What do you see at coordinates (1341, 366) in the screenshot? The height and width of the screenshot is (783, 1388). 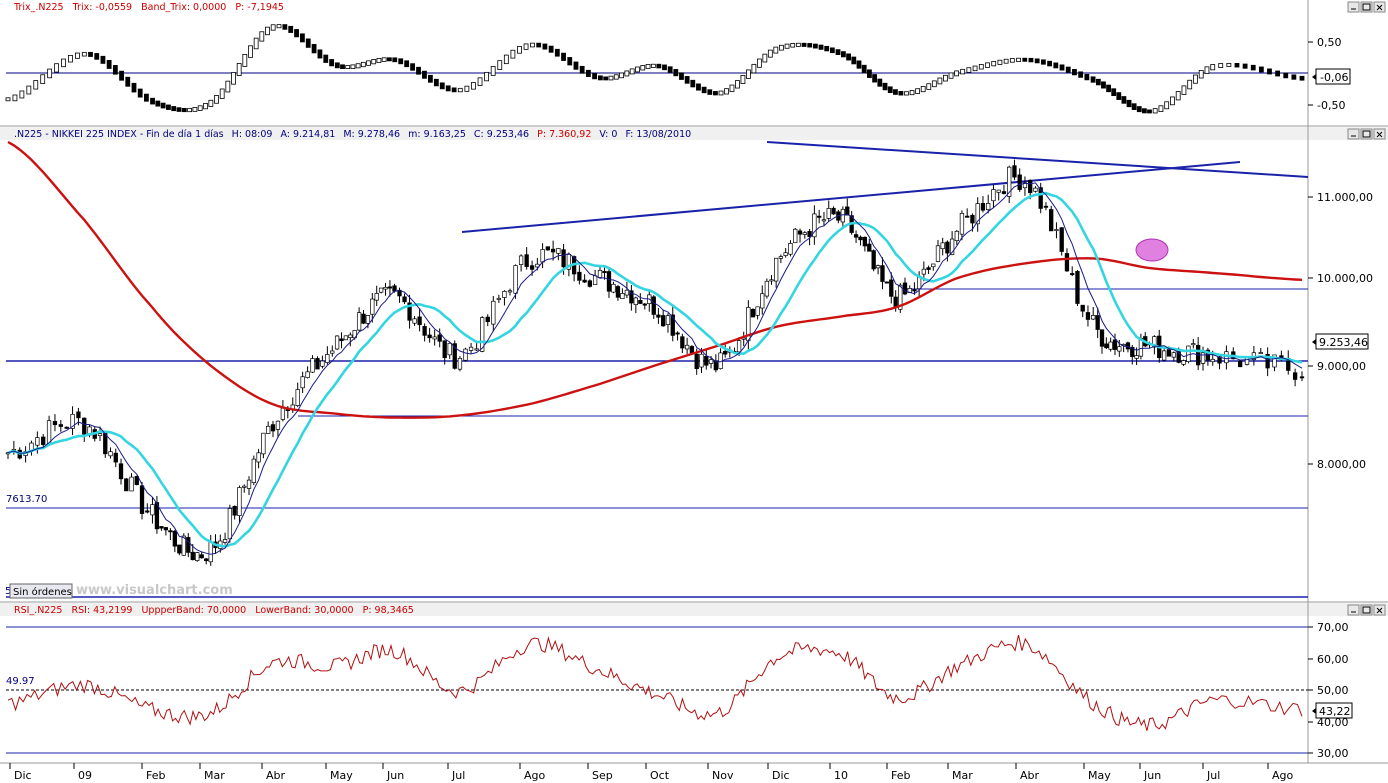 I see `price-axis-label: 9.000,00` at bounding box center [1341, 366].